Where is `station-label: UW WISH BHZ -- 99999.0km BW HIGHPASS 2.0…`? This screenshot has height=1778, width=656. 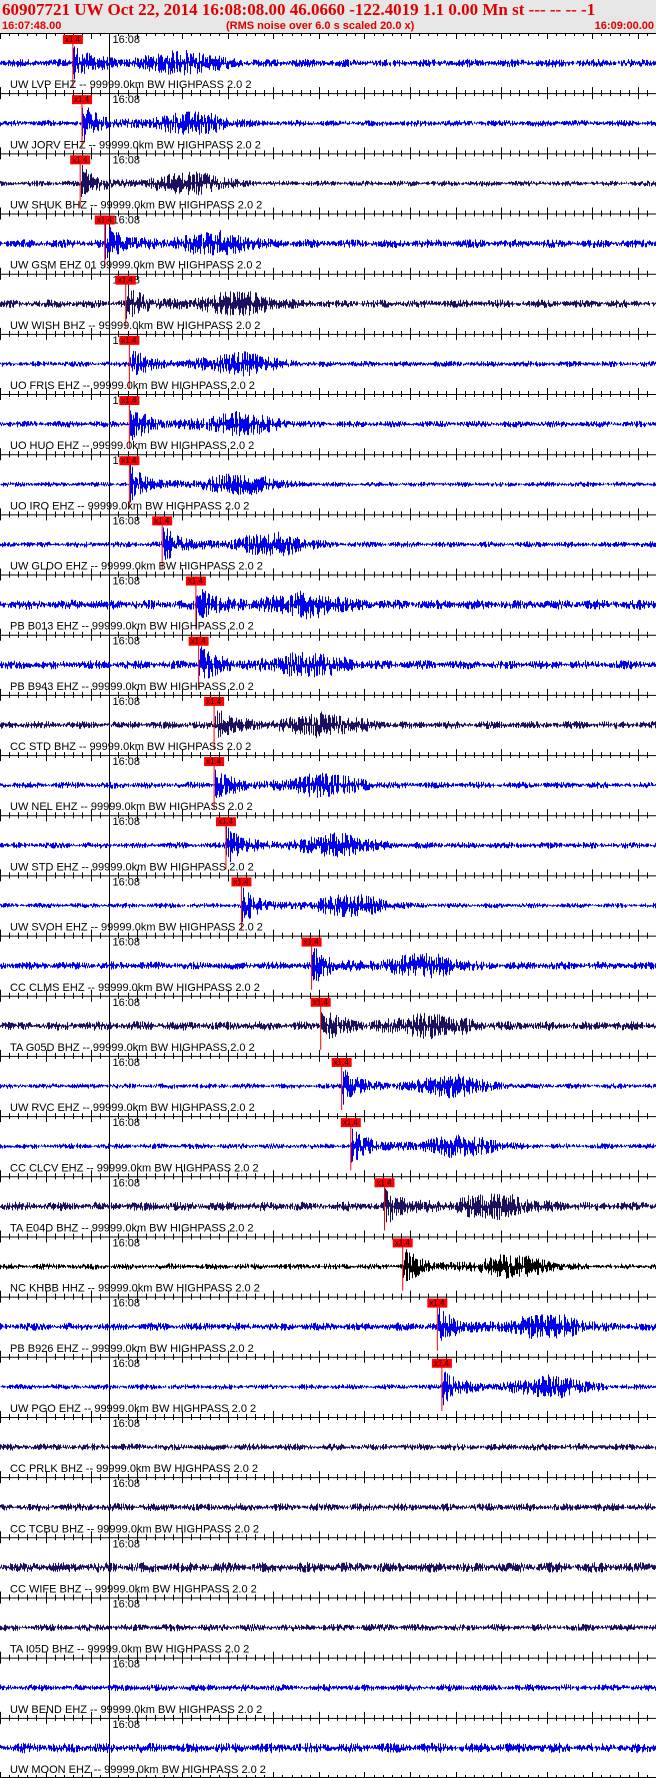 station-label: UW WISH BHZ -- 99999.0km BW HIGHPASS 2.0… is located at coordinates (135, 326).